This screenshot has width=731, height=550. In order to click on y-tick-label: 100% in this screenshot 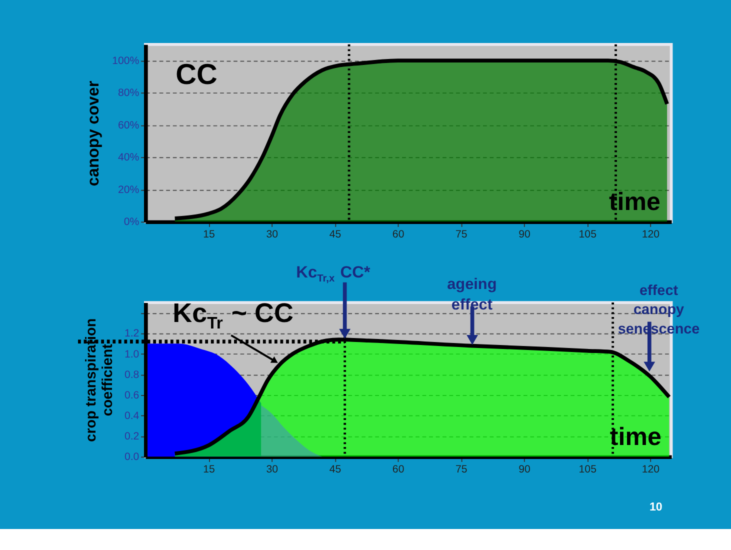, I will do `click(126, 60)`.